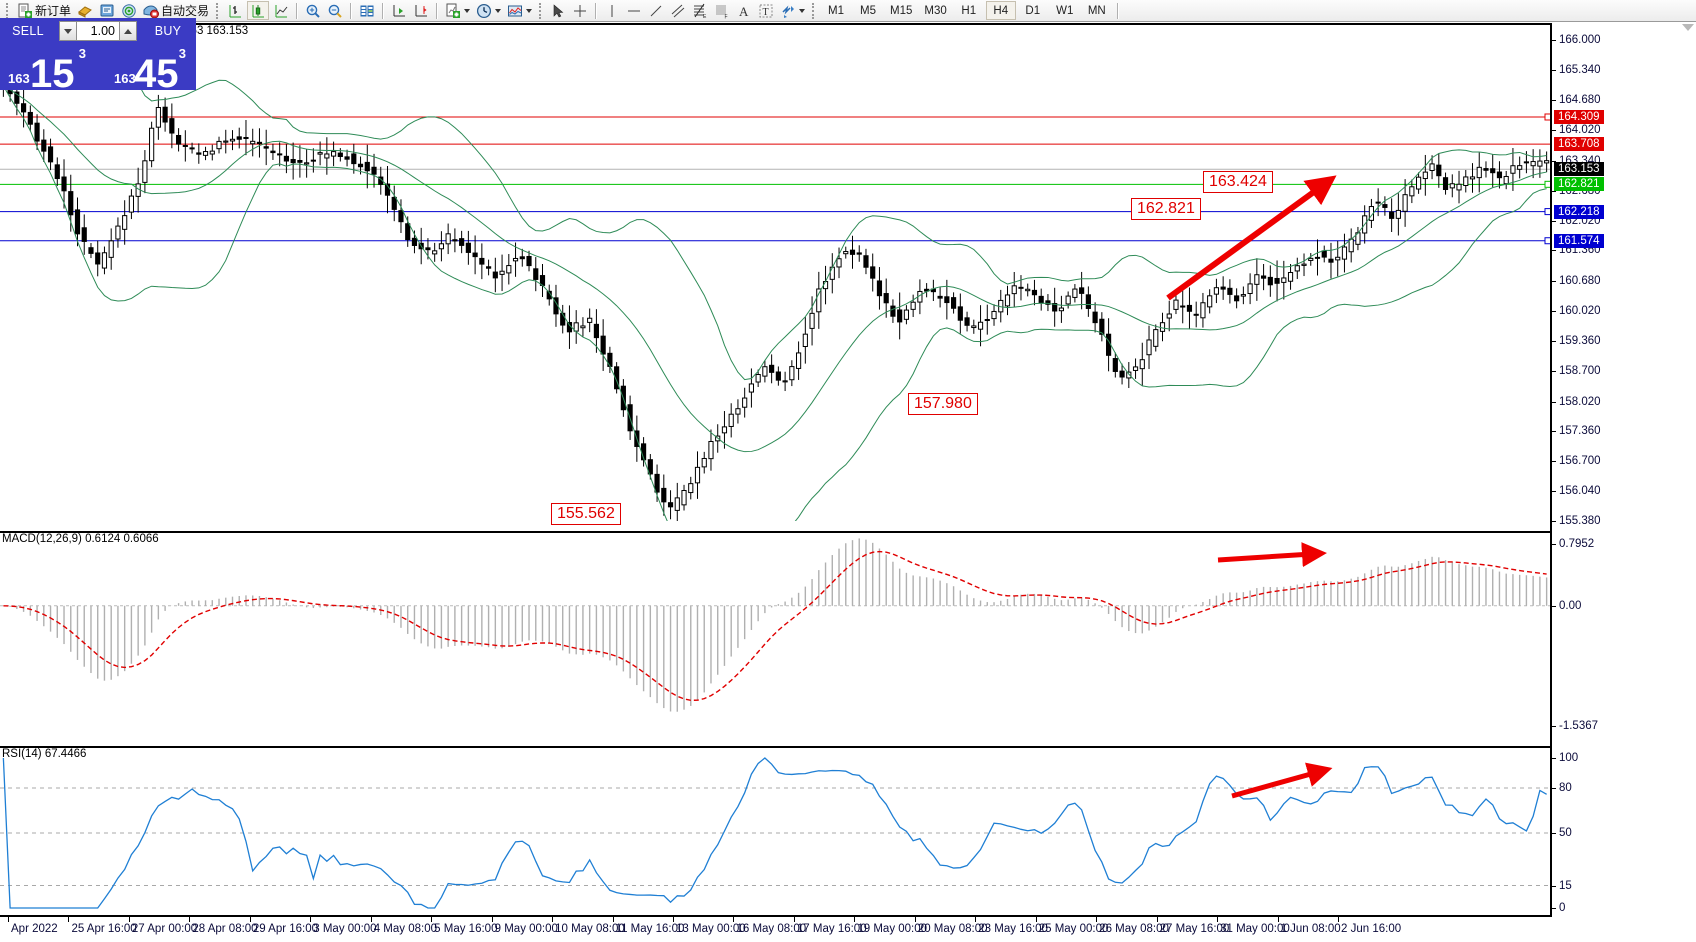 This screenshot has height=942, width=1696. Describe the element at coordinates (678, 11) in the screenshot. I see `equidistant-channel-button` at that location.